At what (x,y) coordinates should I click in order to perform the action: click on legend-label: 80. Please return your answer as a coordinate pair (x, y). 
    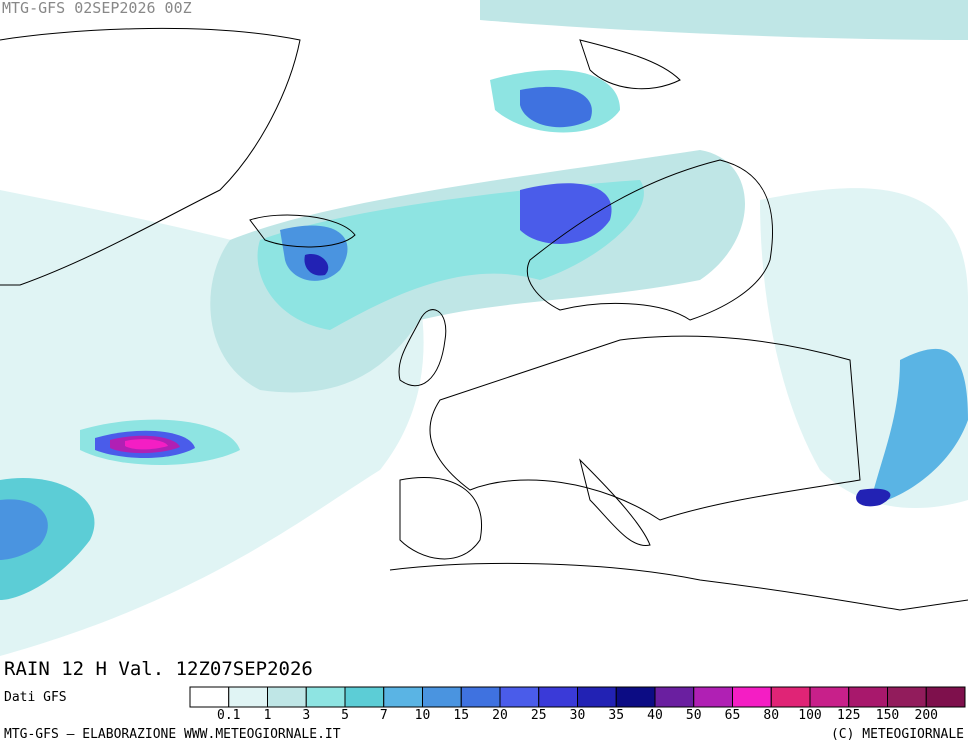
    Looking at the image, I should click on (771, 715).